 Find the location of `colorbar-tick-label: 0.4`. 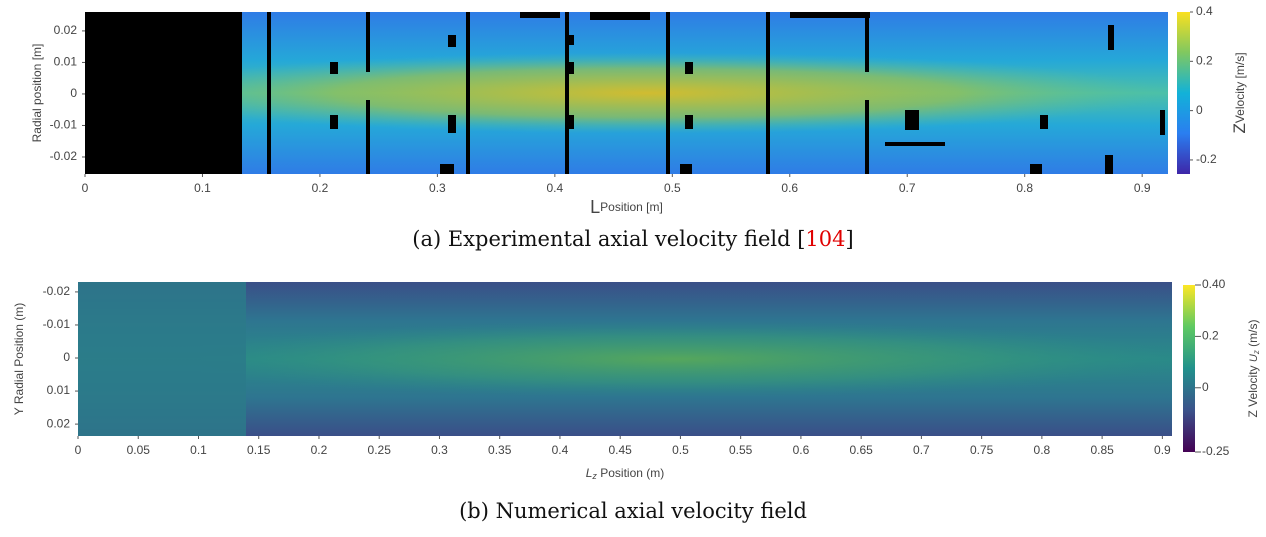

colorbar-tick-label: 0.4 is located at coordinates (1204, 11).